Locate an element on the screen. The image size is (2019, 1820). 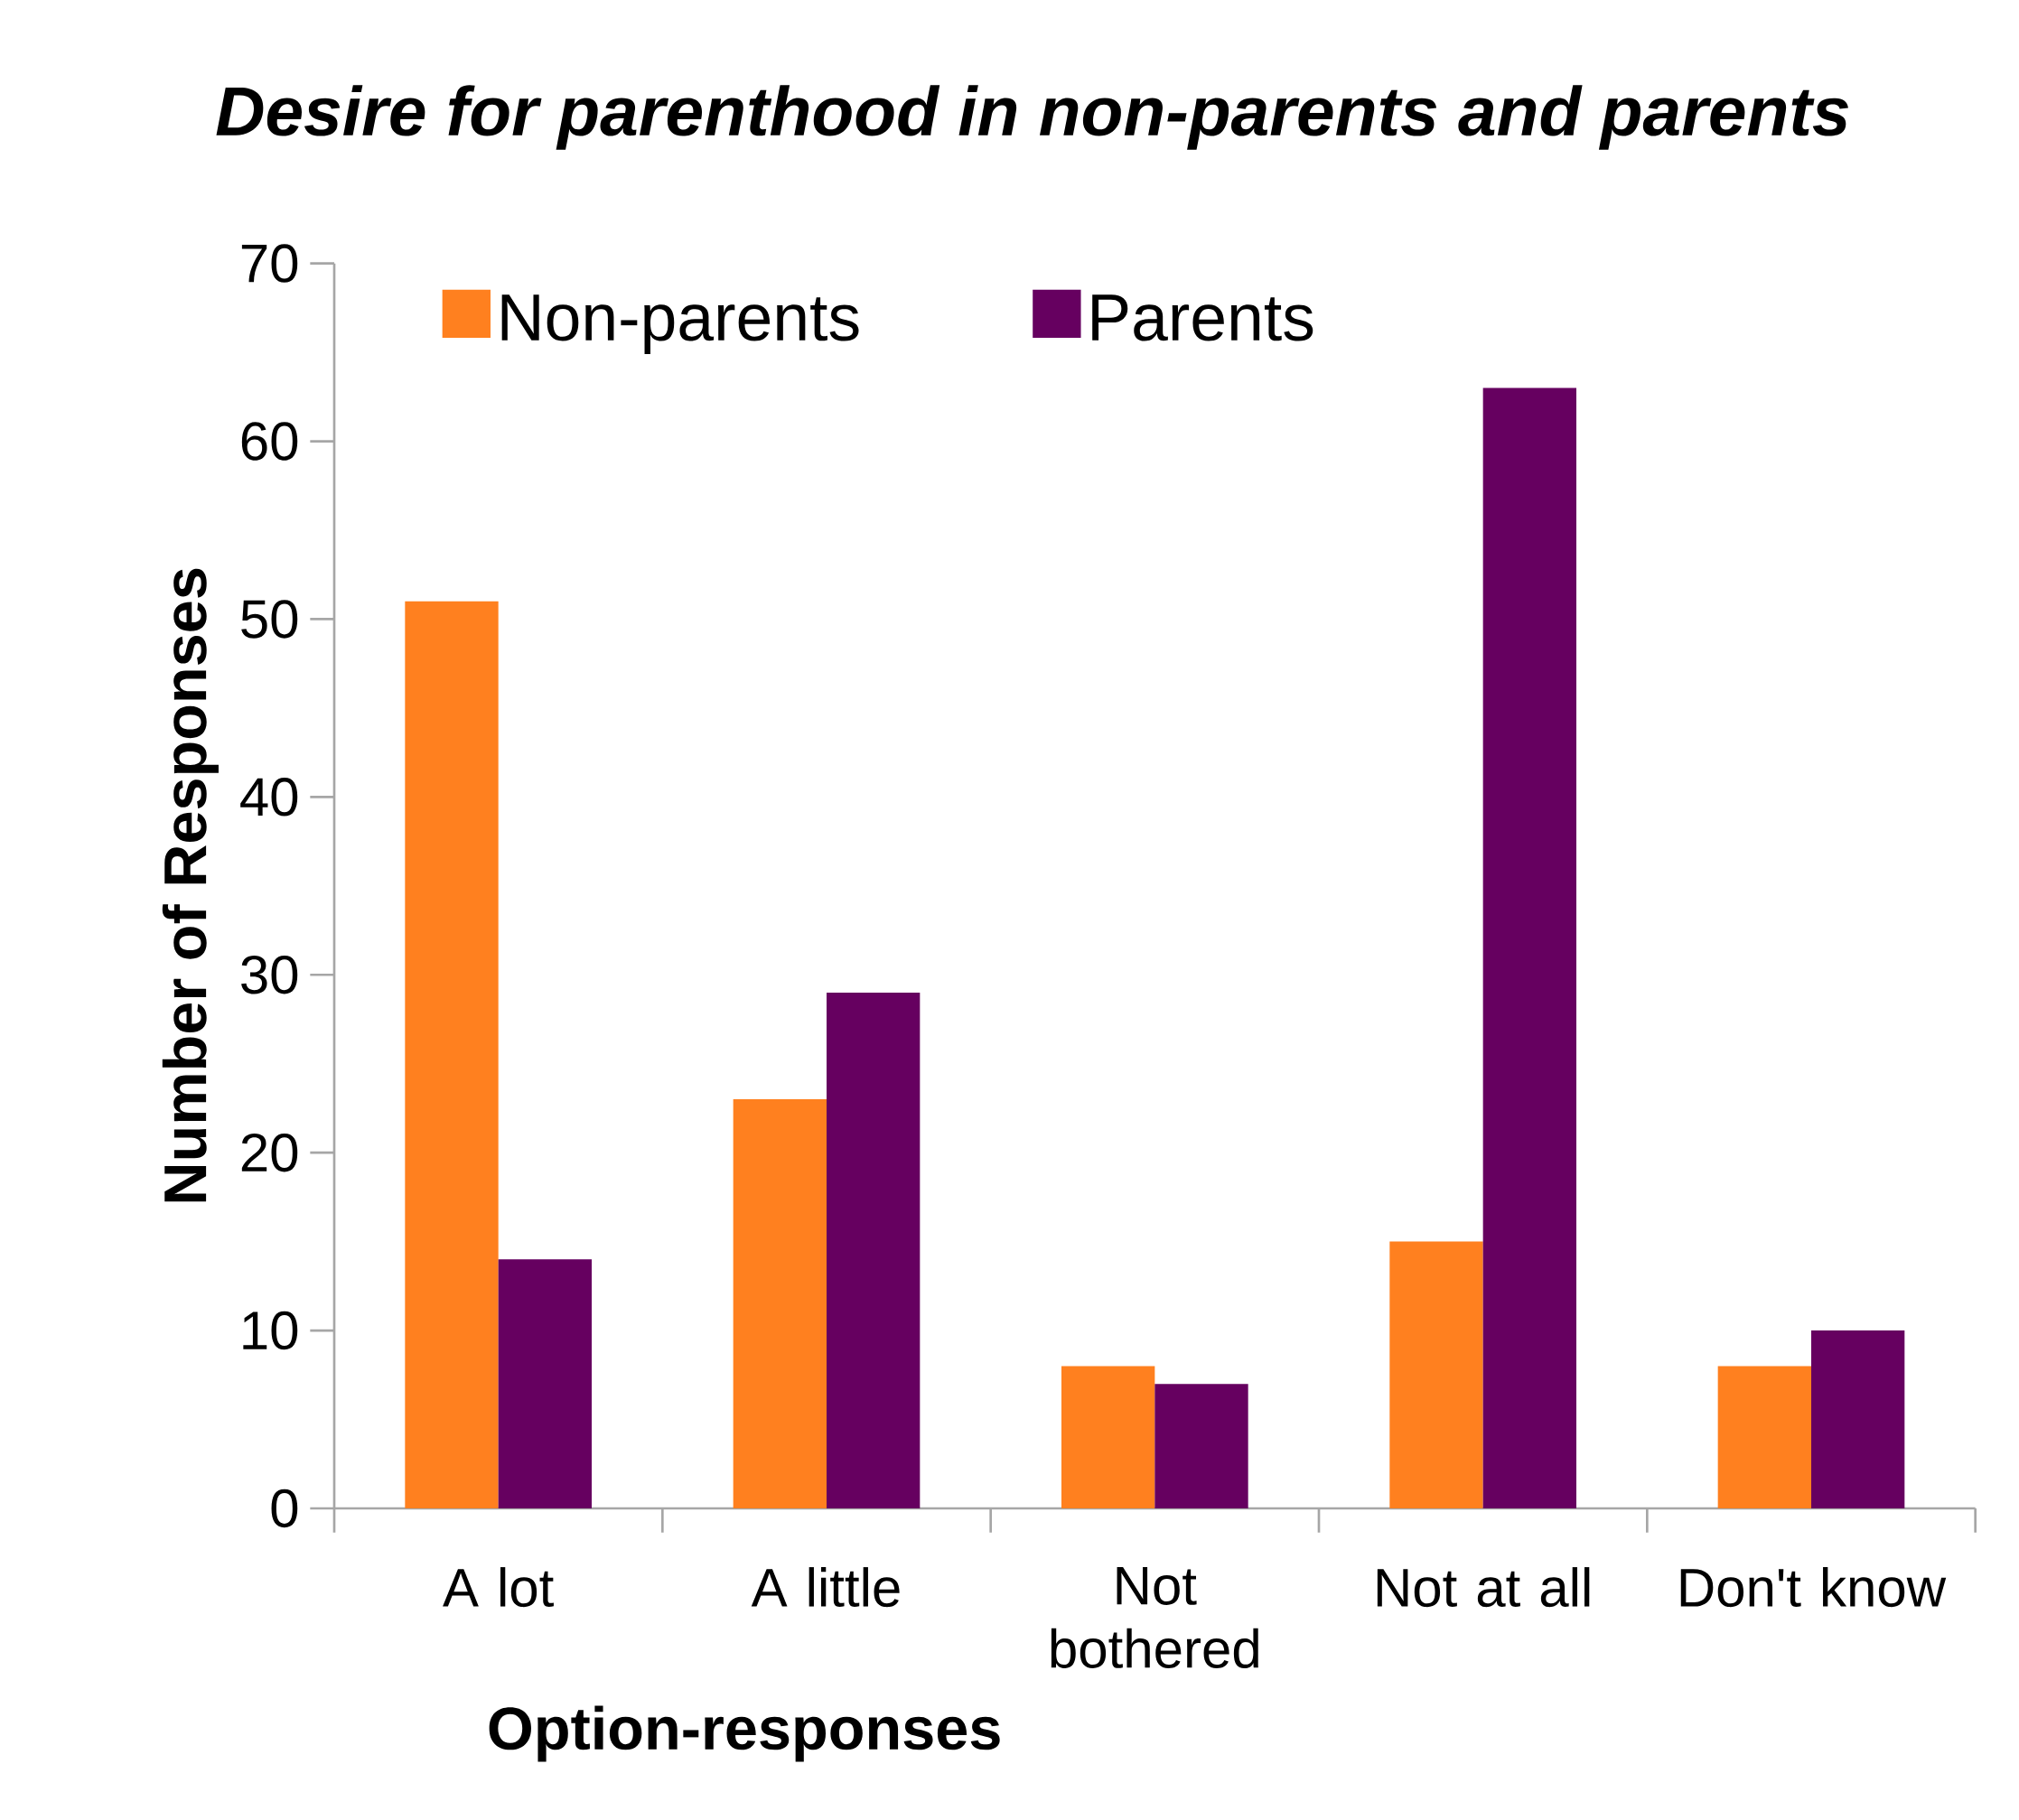
x-tick-label: A little is located at coordinates (825, 1587).